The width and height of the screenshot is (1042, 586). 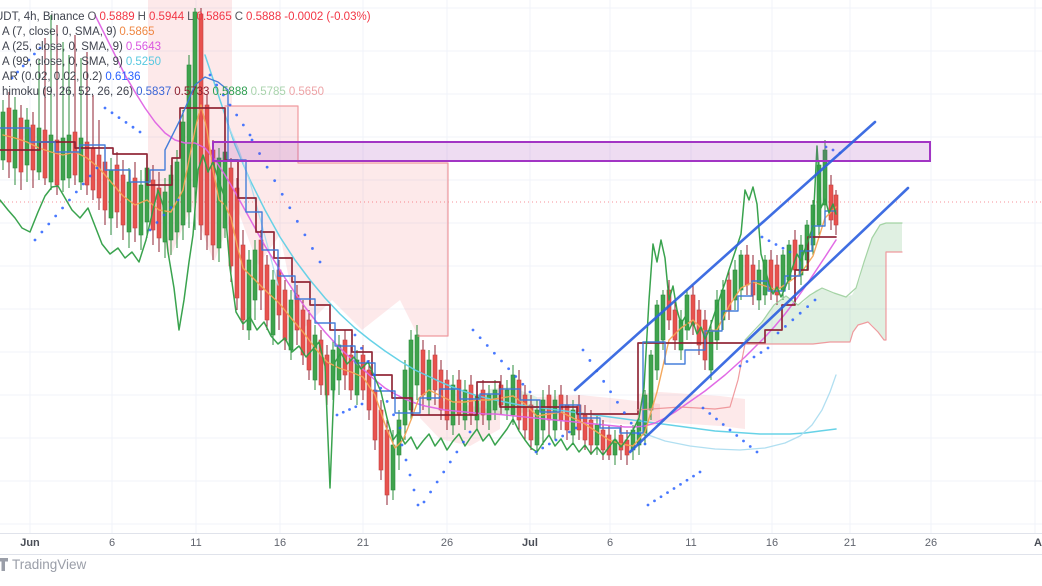 What do you see at coordinates (823, 281) in the screenshot?
I see `senkou-edge-green-right` at bounding box center [823, 281].